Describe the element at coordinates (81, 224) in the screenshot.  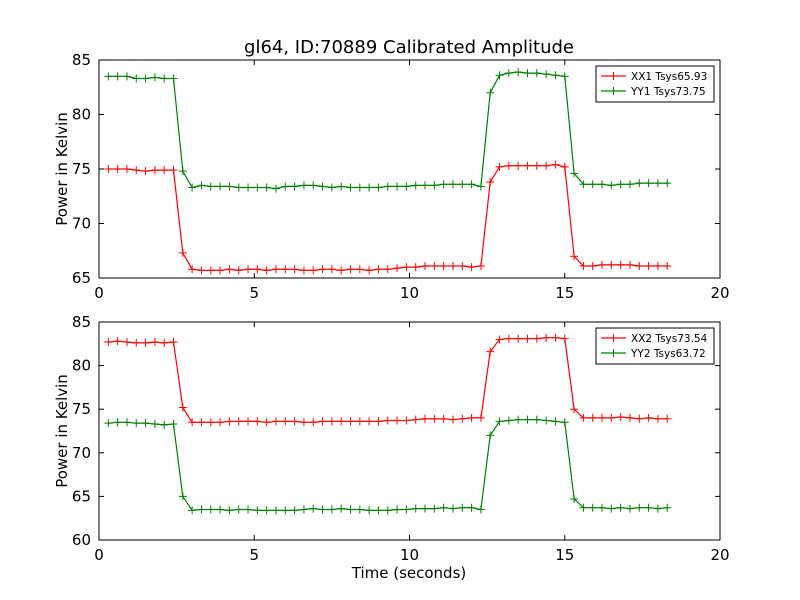
I see `y-tick-label: 70` at that location.